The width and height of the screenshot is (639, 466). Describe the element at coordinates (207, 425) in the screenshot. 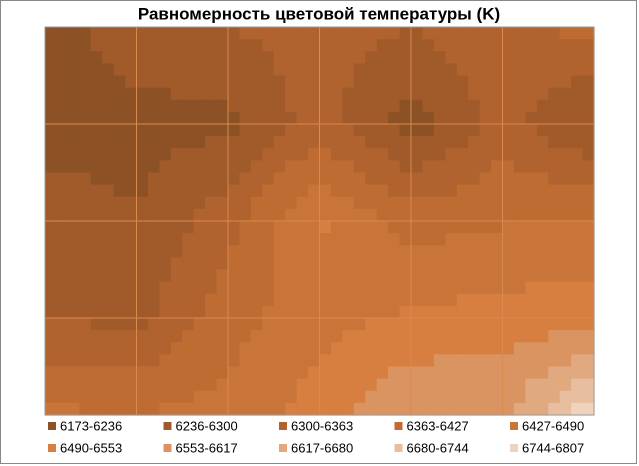

I see `legend-label: 6236-6300` at that location.